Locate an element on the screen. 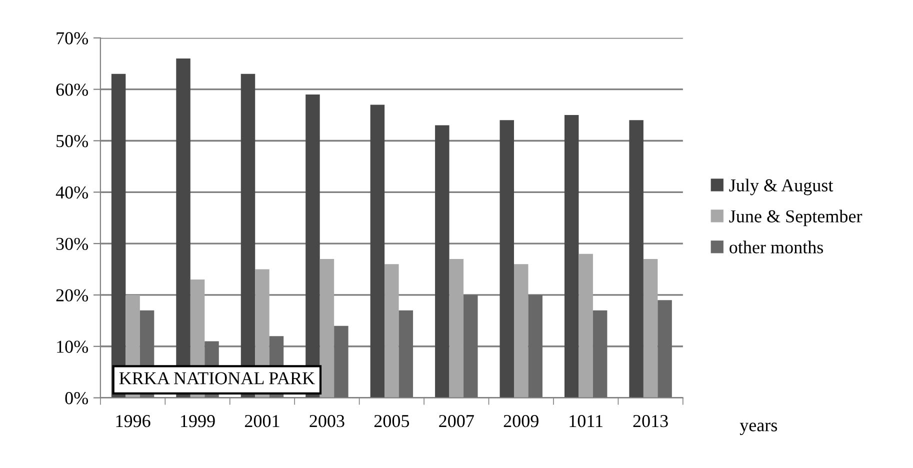  y-tick-label: 50% is located at coordinates (72, 141).